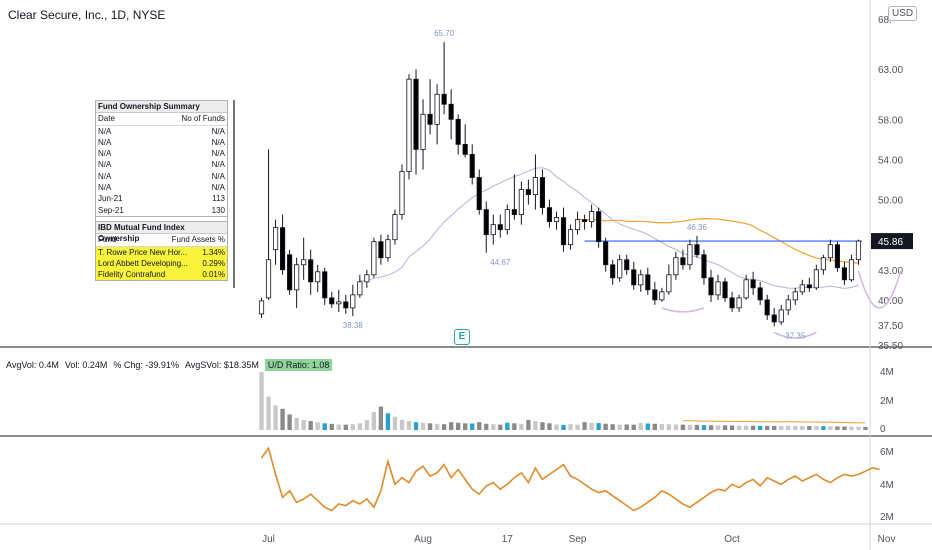  What do you see at coordinates (890, 160) in the screenshot?
I see `y-tick-label: 54.00` at bounding box center [890, 160].